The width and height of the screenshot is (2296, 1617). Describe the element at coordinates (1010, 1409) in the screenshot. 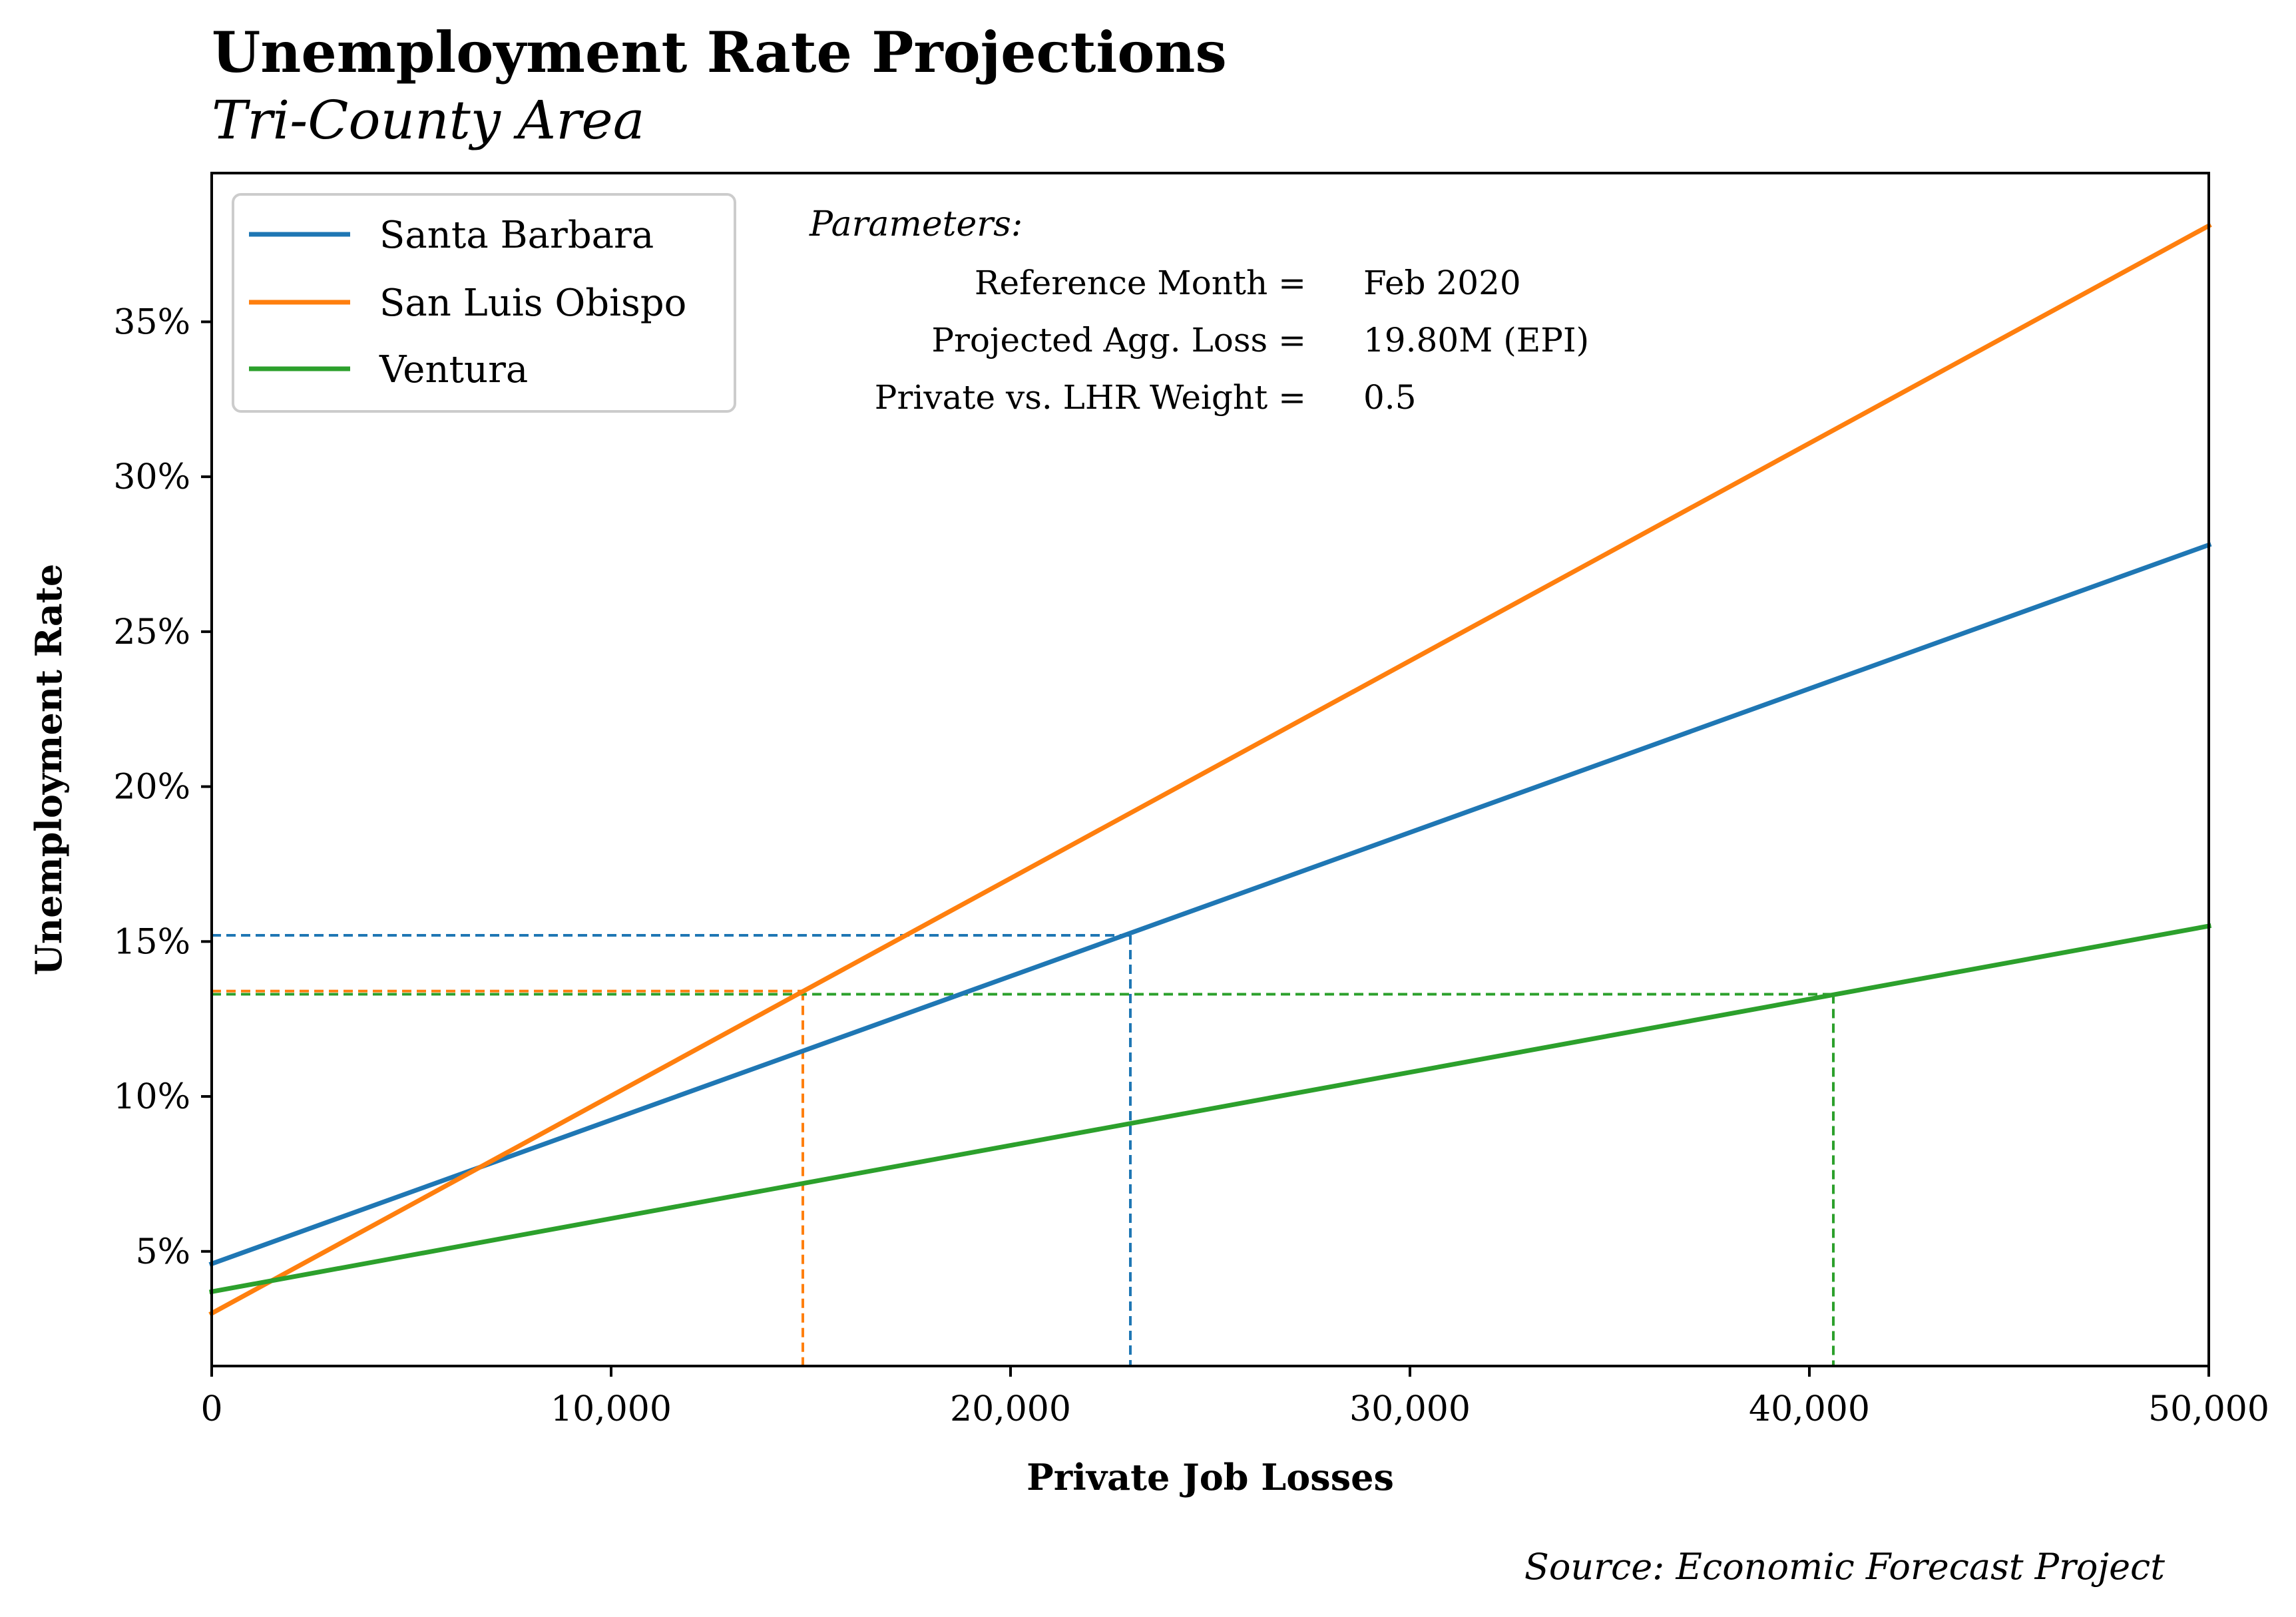

I see `x-tick-label: 20,000` at that location.